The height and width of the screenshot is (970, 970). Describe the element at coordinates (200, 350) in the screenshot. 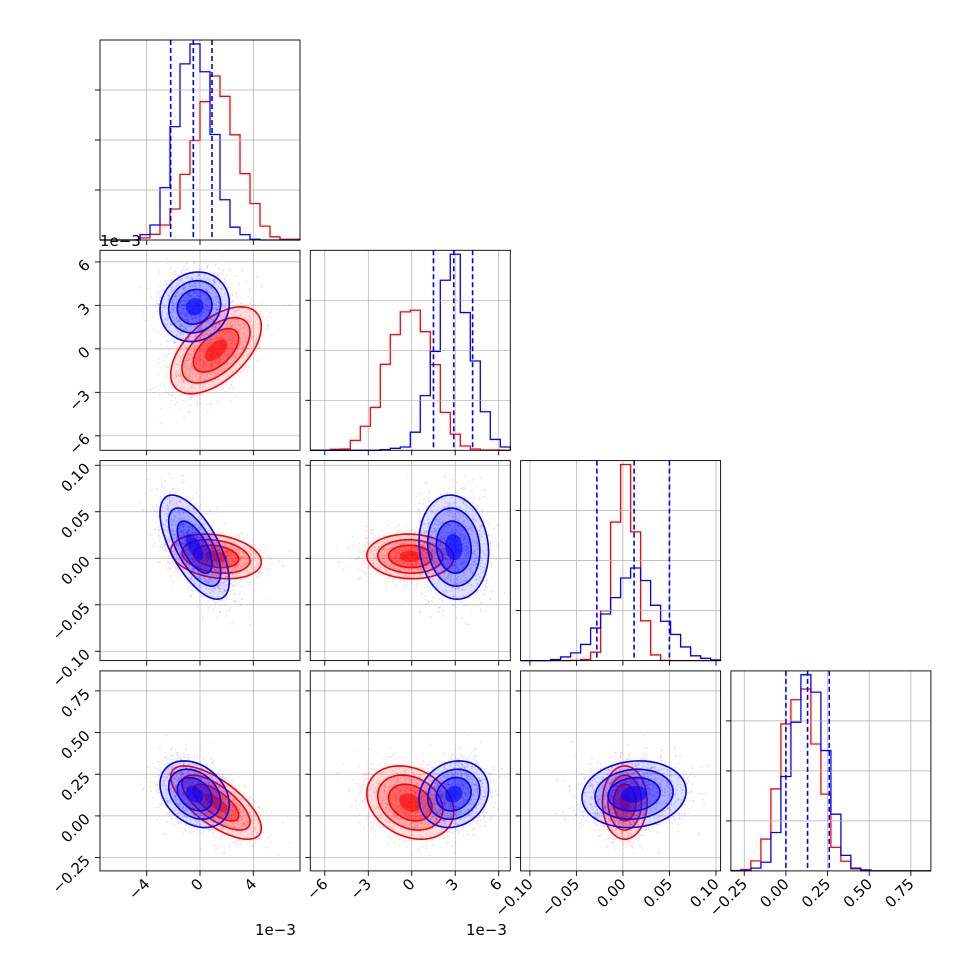

I see `panel-frame` at that location.